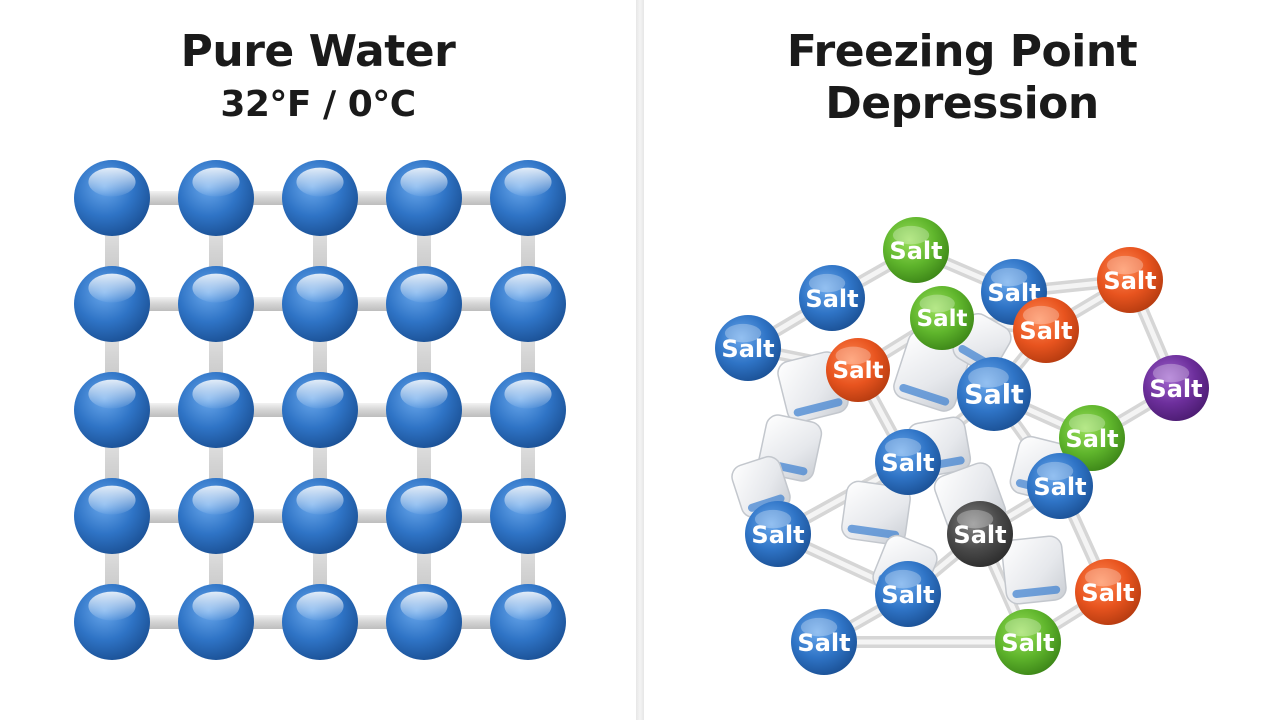  What do you see at coordinates (962, 103) in the screenshot?
I see `freezing-point-title-line2: Depression` at bounding box center [962, 103].